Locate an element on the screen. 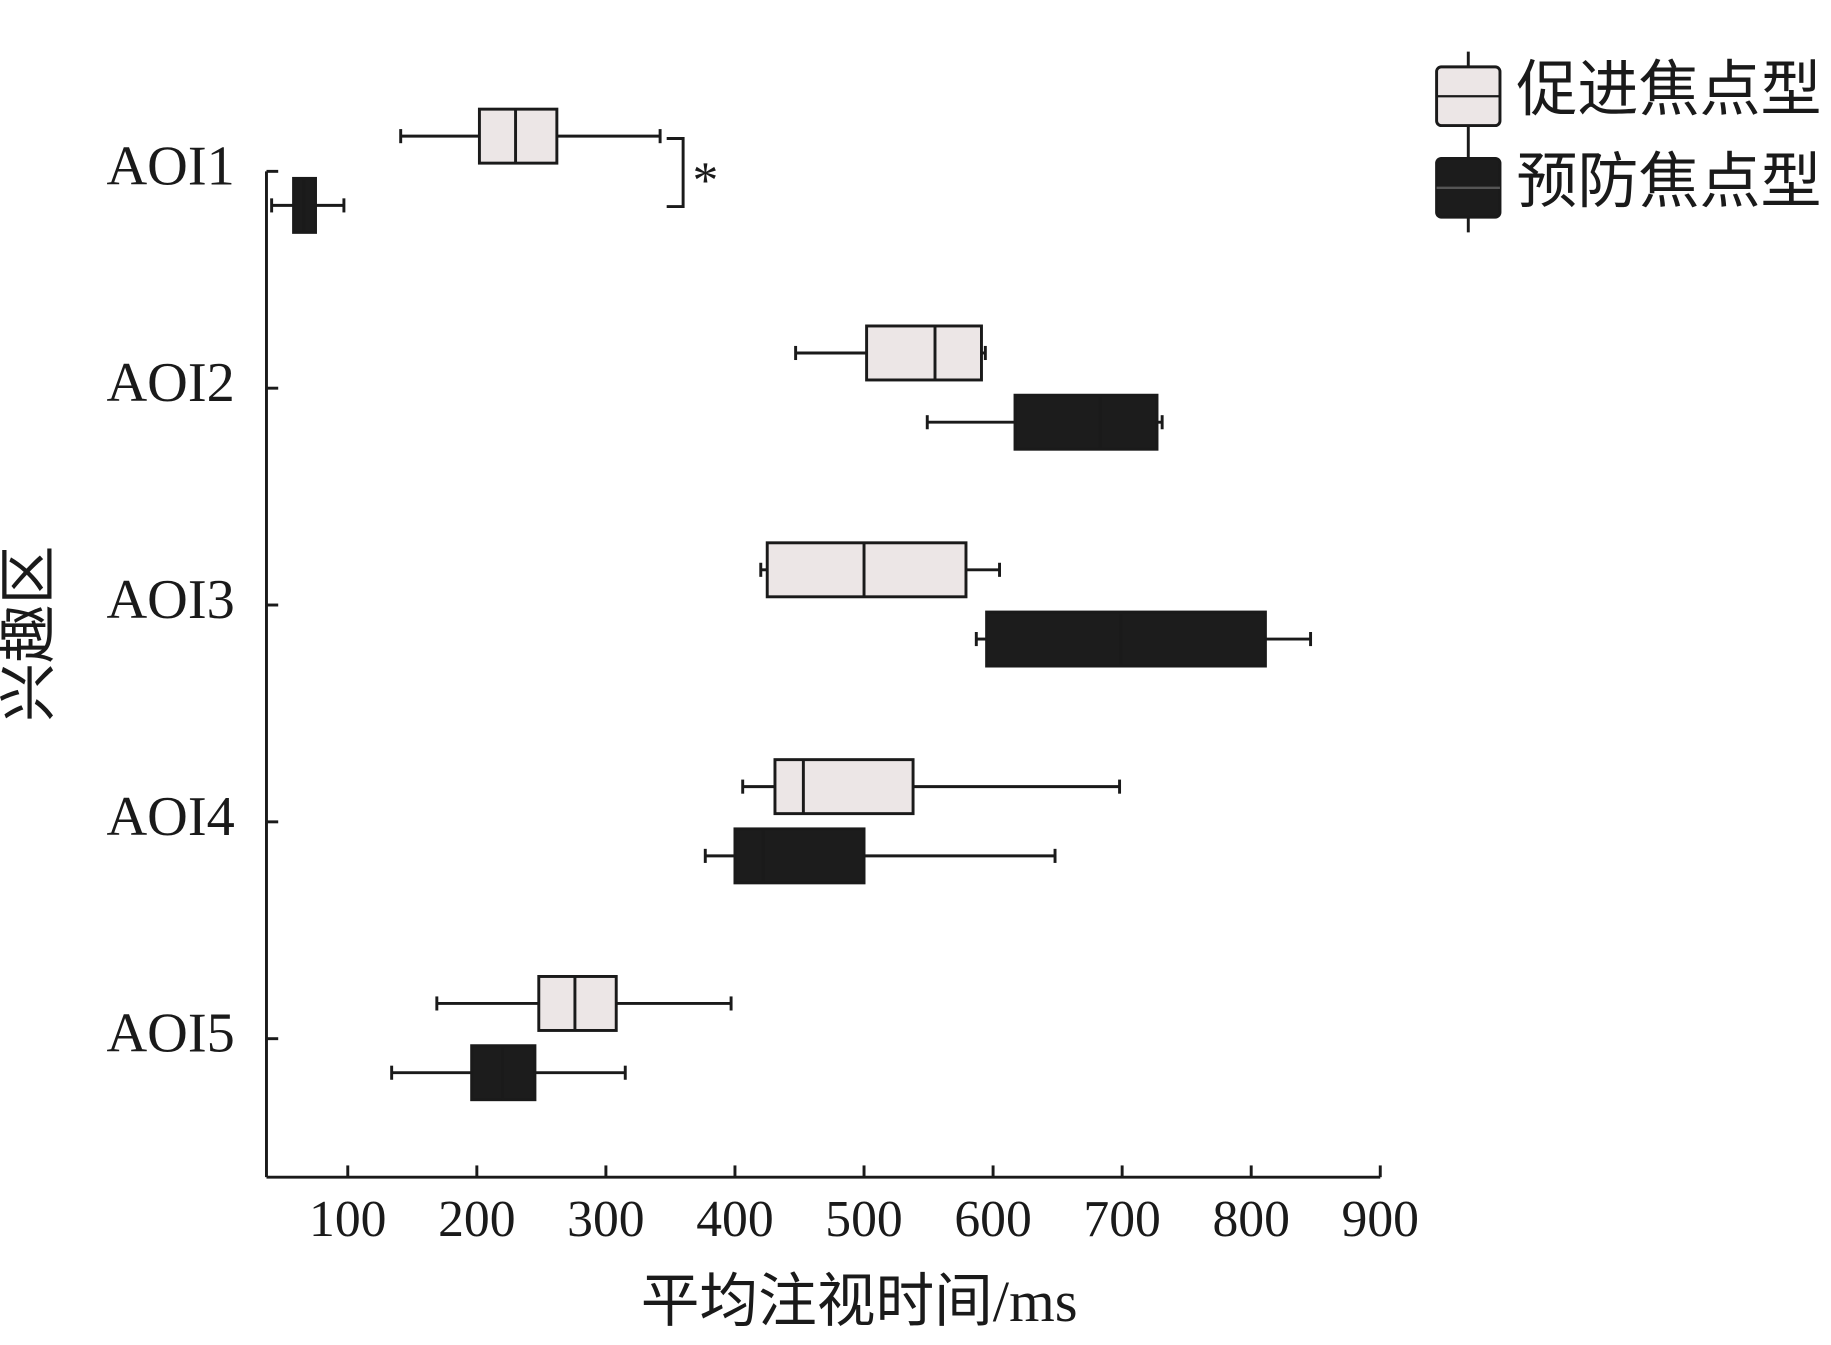  x-tick-label: 600 is located at coordinates (992, 1219).